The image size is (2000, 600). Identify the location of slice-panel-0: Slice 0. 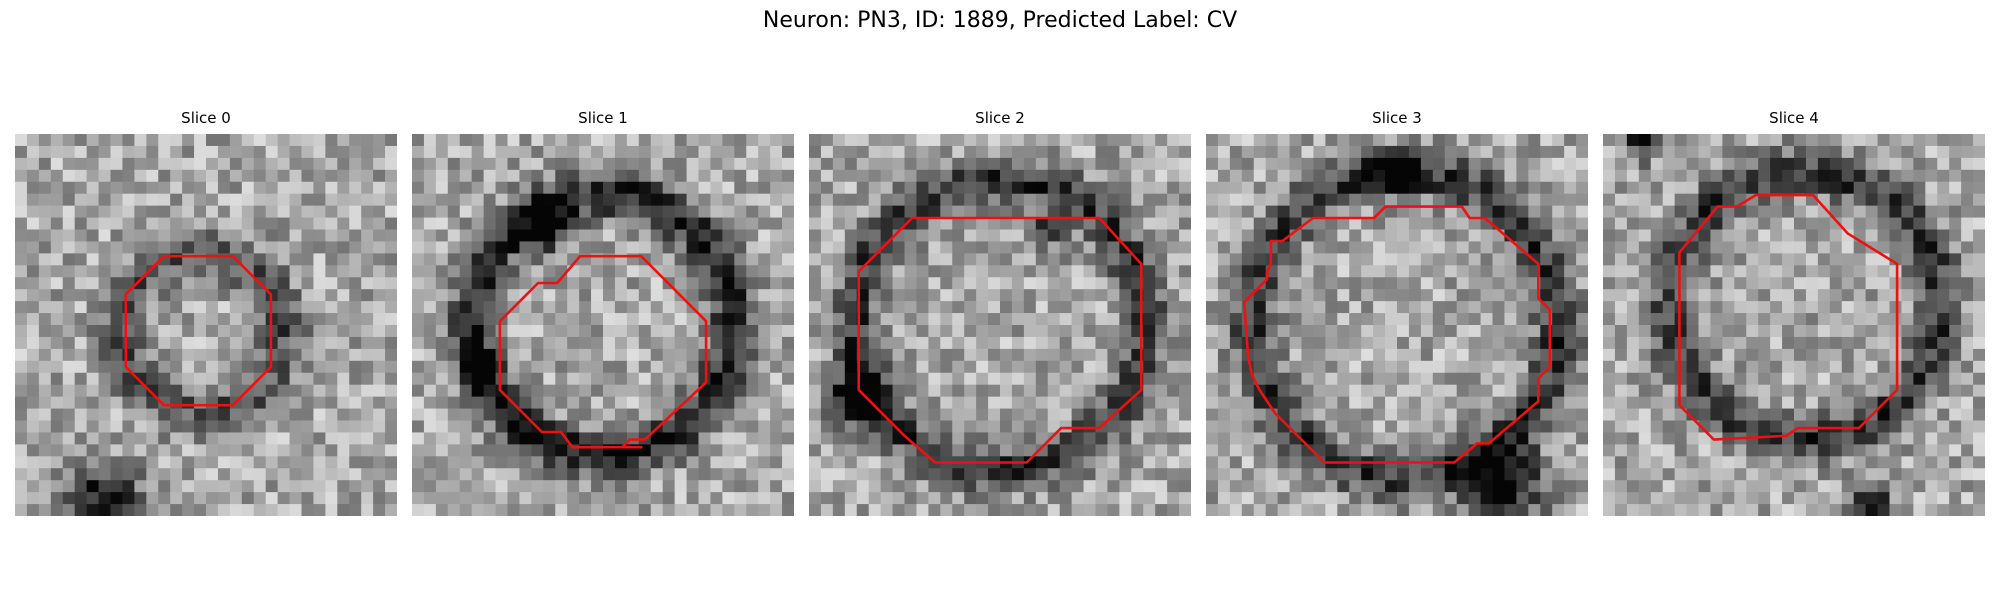
(206, 312).